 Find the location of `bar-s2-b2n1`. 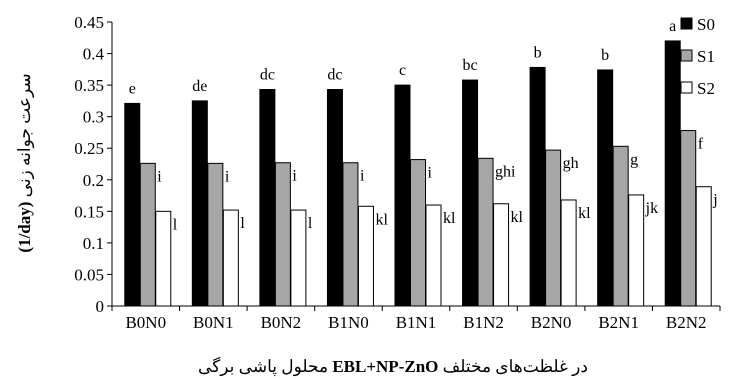

bar-s2-b2n1 is located at coordinates (636, 250).